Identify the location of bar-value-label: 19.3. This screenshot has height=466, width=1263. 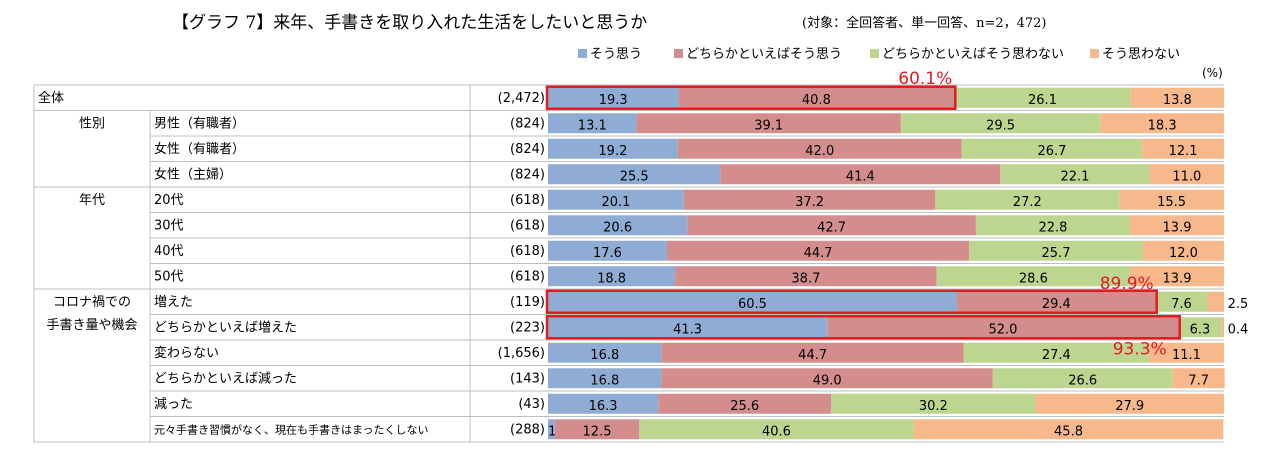
(613, 100).